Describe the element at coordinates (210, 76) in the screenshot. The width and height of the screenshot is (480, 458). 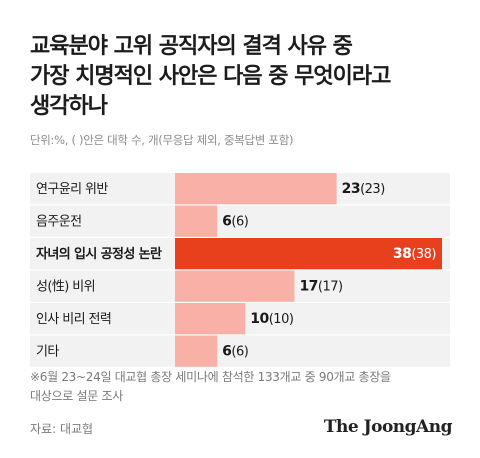
I see `title-line-2: 가장 치명적인 사안은 다음 중 무엇이라고` at that location.